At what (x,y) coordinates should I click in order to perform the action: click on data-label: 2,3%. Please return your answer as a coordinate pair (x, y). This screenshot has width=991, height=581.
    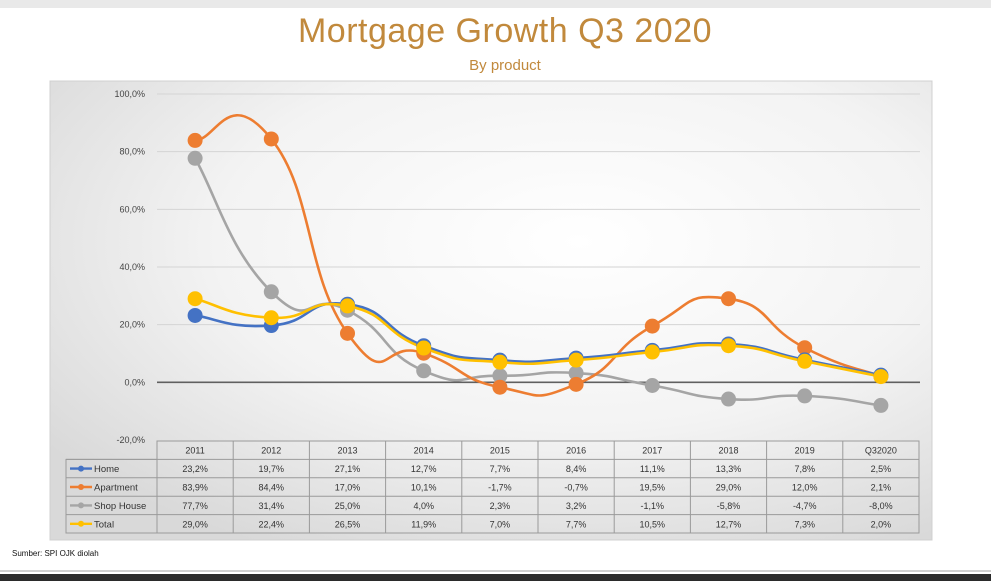
    Looking at the image, I should click on (500, 506).